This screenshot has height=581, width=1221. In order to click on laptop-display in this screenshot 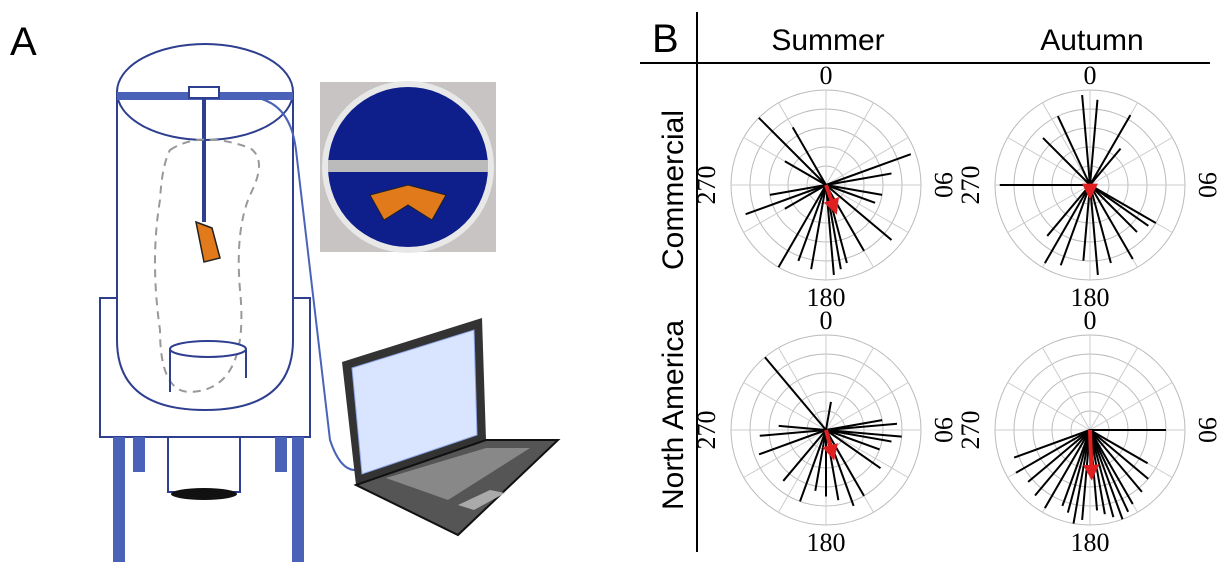, I will do `click(414, 402)`.